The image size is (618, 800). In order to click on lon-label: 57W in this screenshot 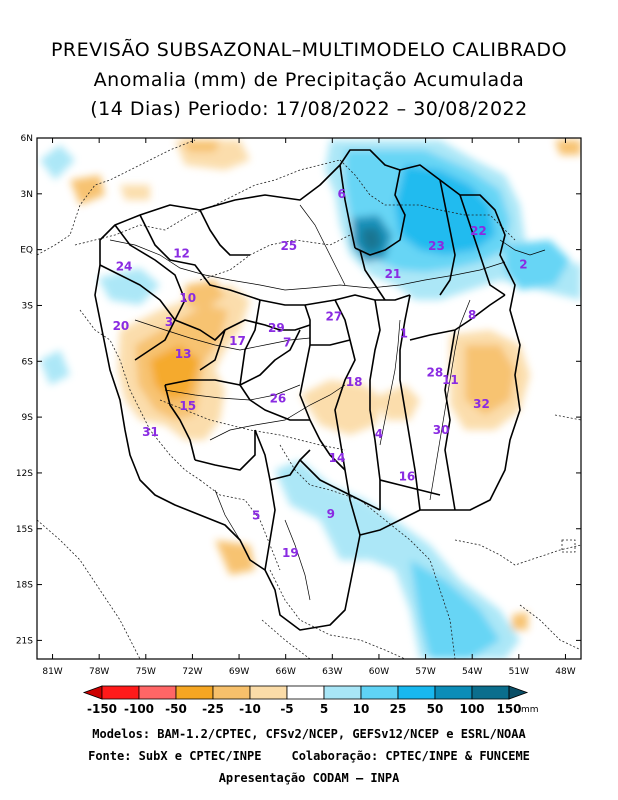, I will do `click(425, 672)`.